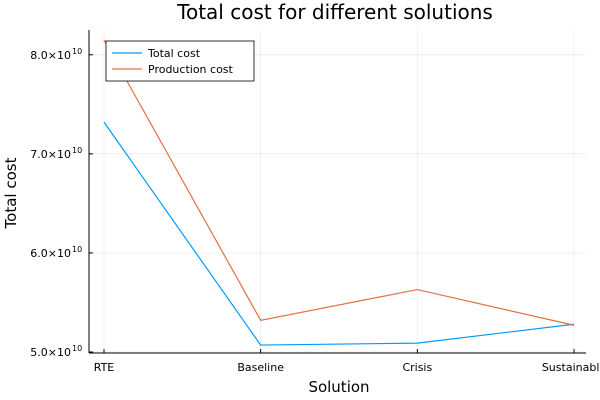 The height and width of the screenshot is (400, 600). What do you see at coordinates (260, 367) in the screenshot?
I see `x-tick-label: Baseline` at bounding box center [260, 367].